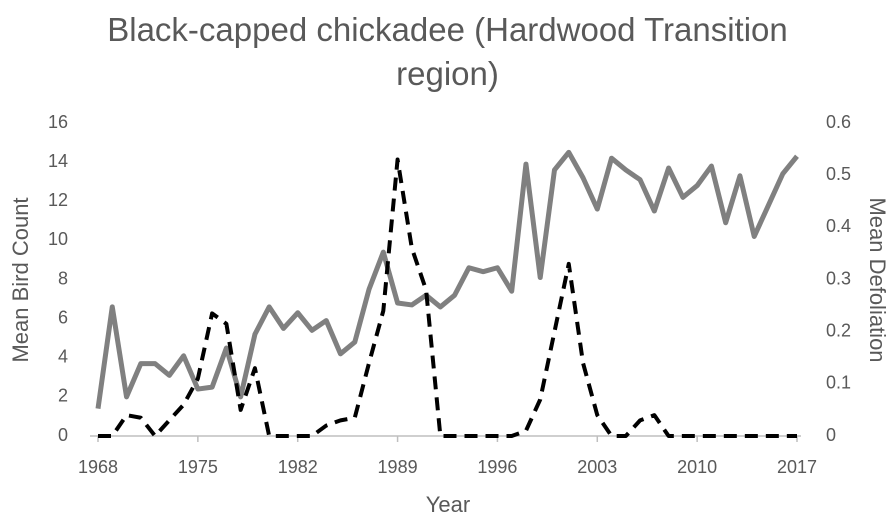  I want to click on y-tick-label: 16, so click(58, 122).